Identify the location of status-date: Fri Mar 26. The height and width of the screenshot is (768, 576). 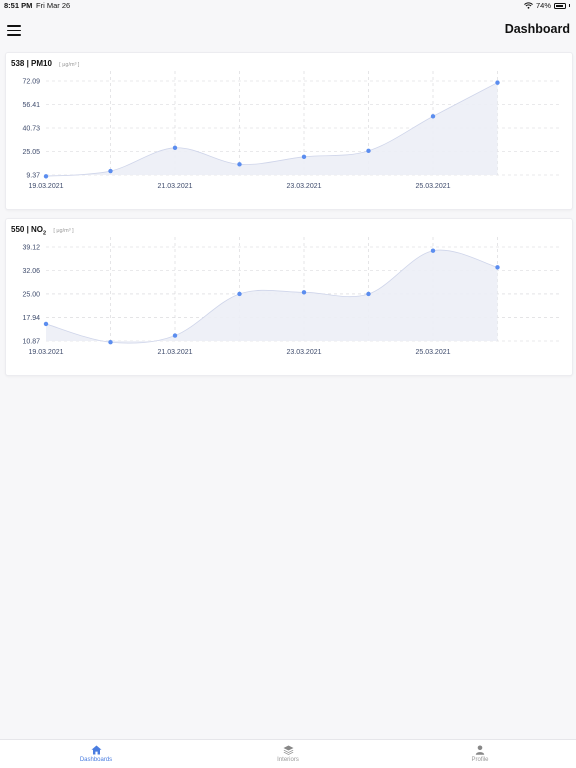
(53, 5).